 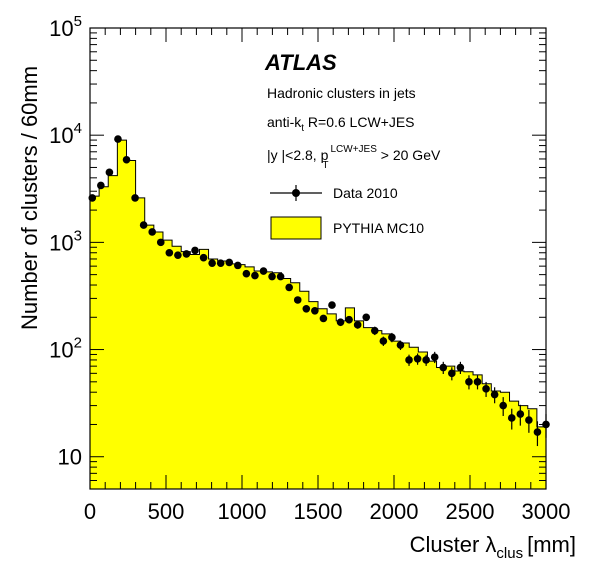 What do you see at coordinates (70, 457) in the screenshot?
I see `y-tick-label: 10` at bounding box center [70, 457].